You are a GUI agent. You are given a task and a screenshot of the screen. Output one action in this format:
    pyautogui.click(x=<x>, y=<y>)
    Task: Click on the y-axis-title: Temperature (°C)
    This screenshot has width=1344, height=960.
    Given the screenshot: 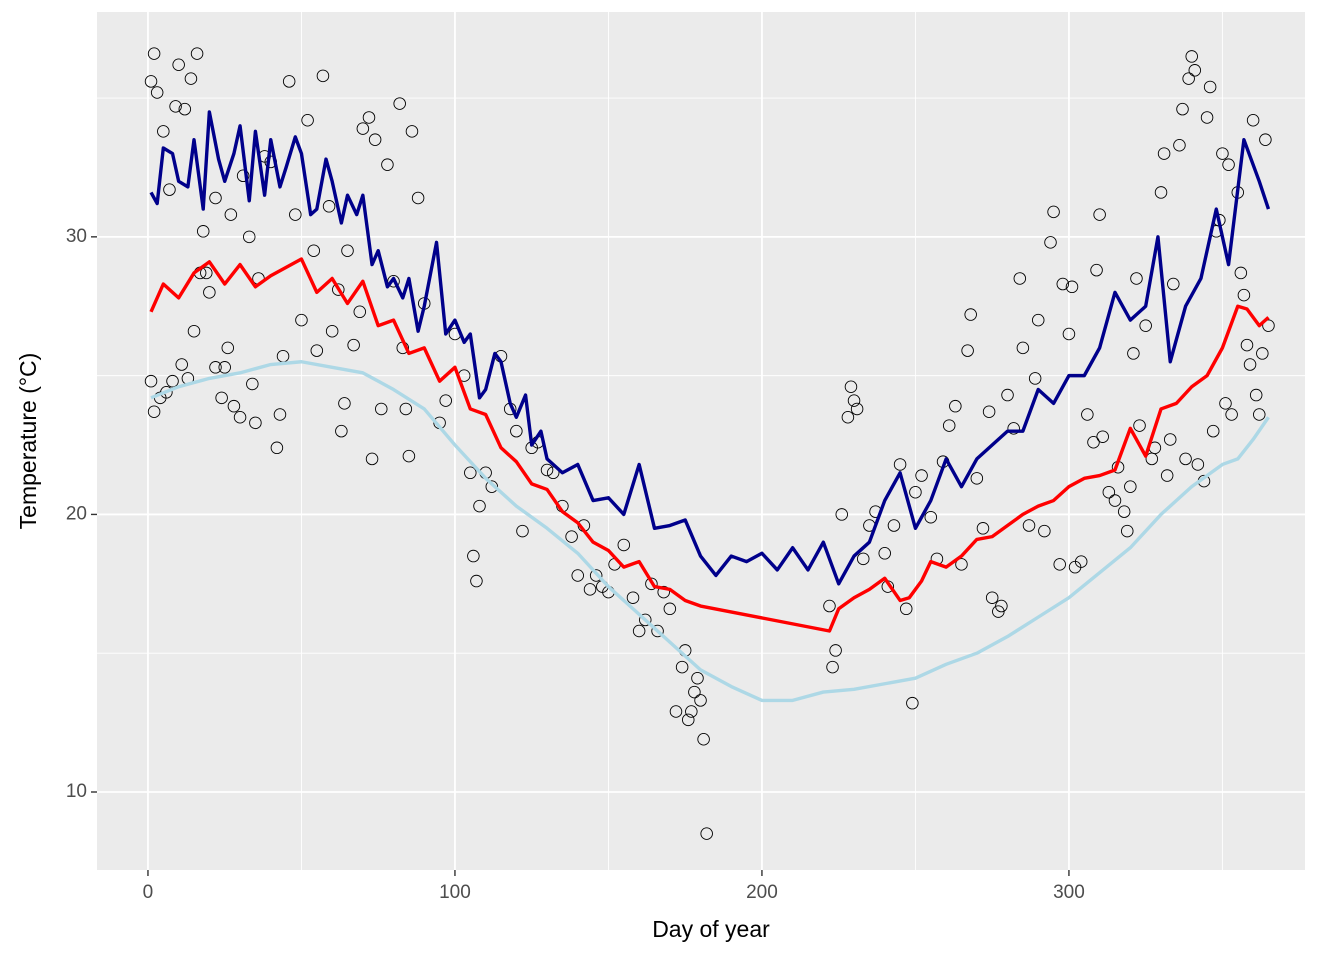 What is the action you would take?
    pyautogui.click(x=28, y=441)
    